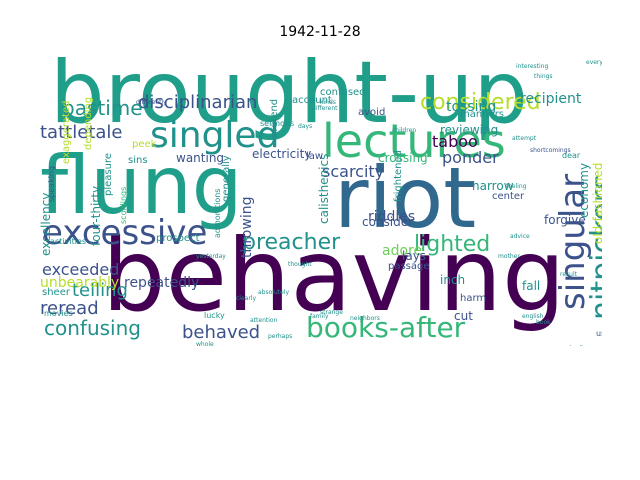 Image resolution: width=640 pixels, height=480 pixels. I want to click on word-dear: dear, so click(571, 155).